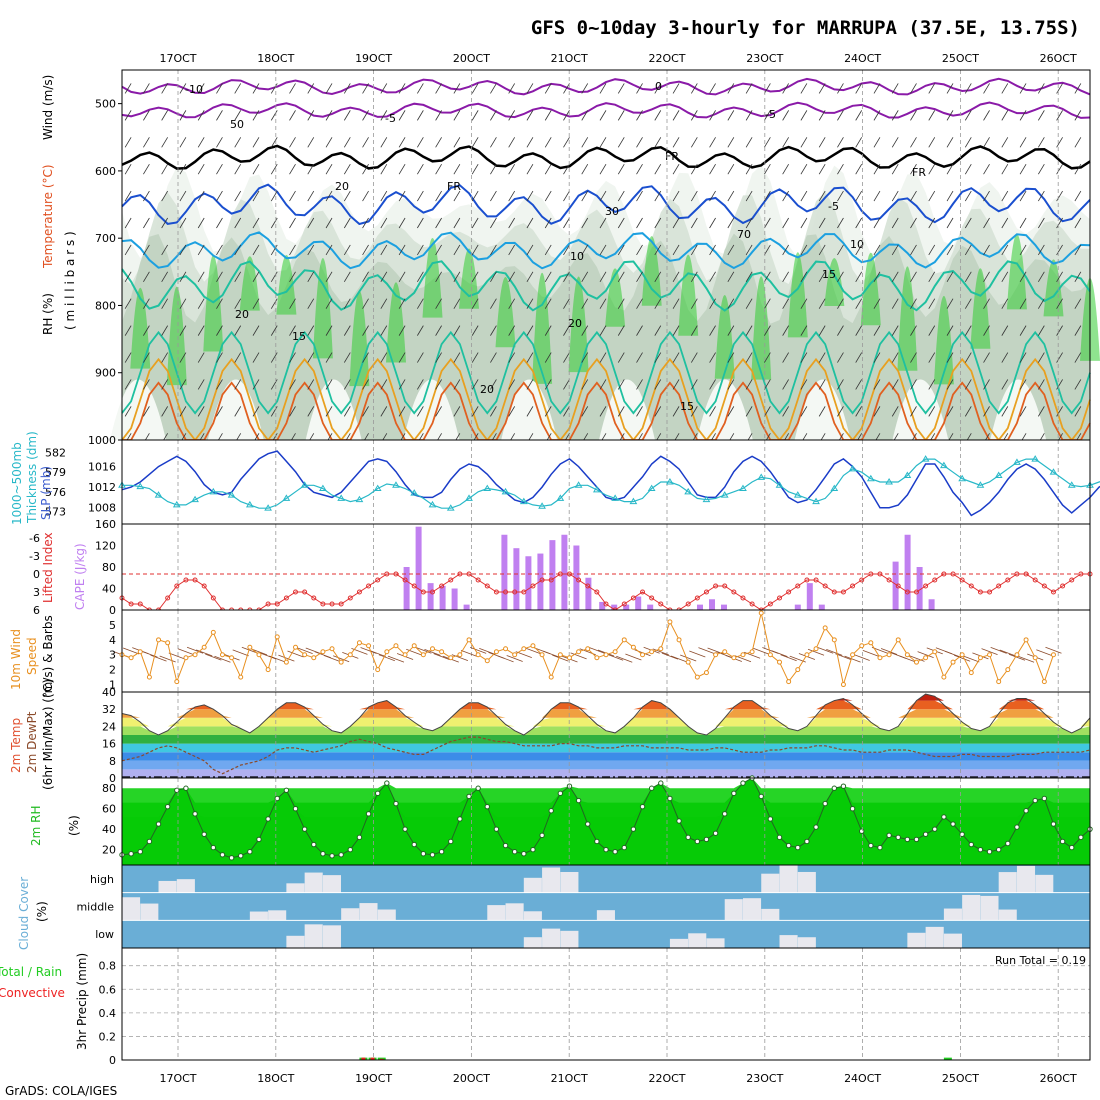 The width and height of the screenshot is (1100, 1100). What do you see at coordinates (666, 58) in the screenshot?
I see `date-label-top: 22OCT` at bounding box center [666, 58].